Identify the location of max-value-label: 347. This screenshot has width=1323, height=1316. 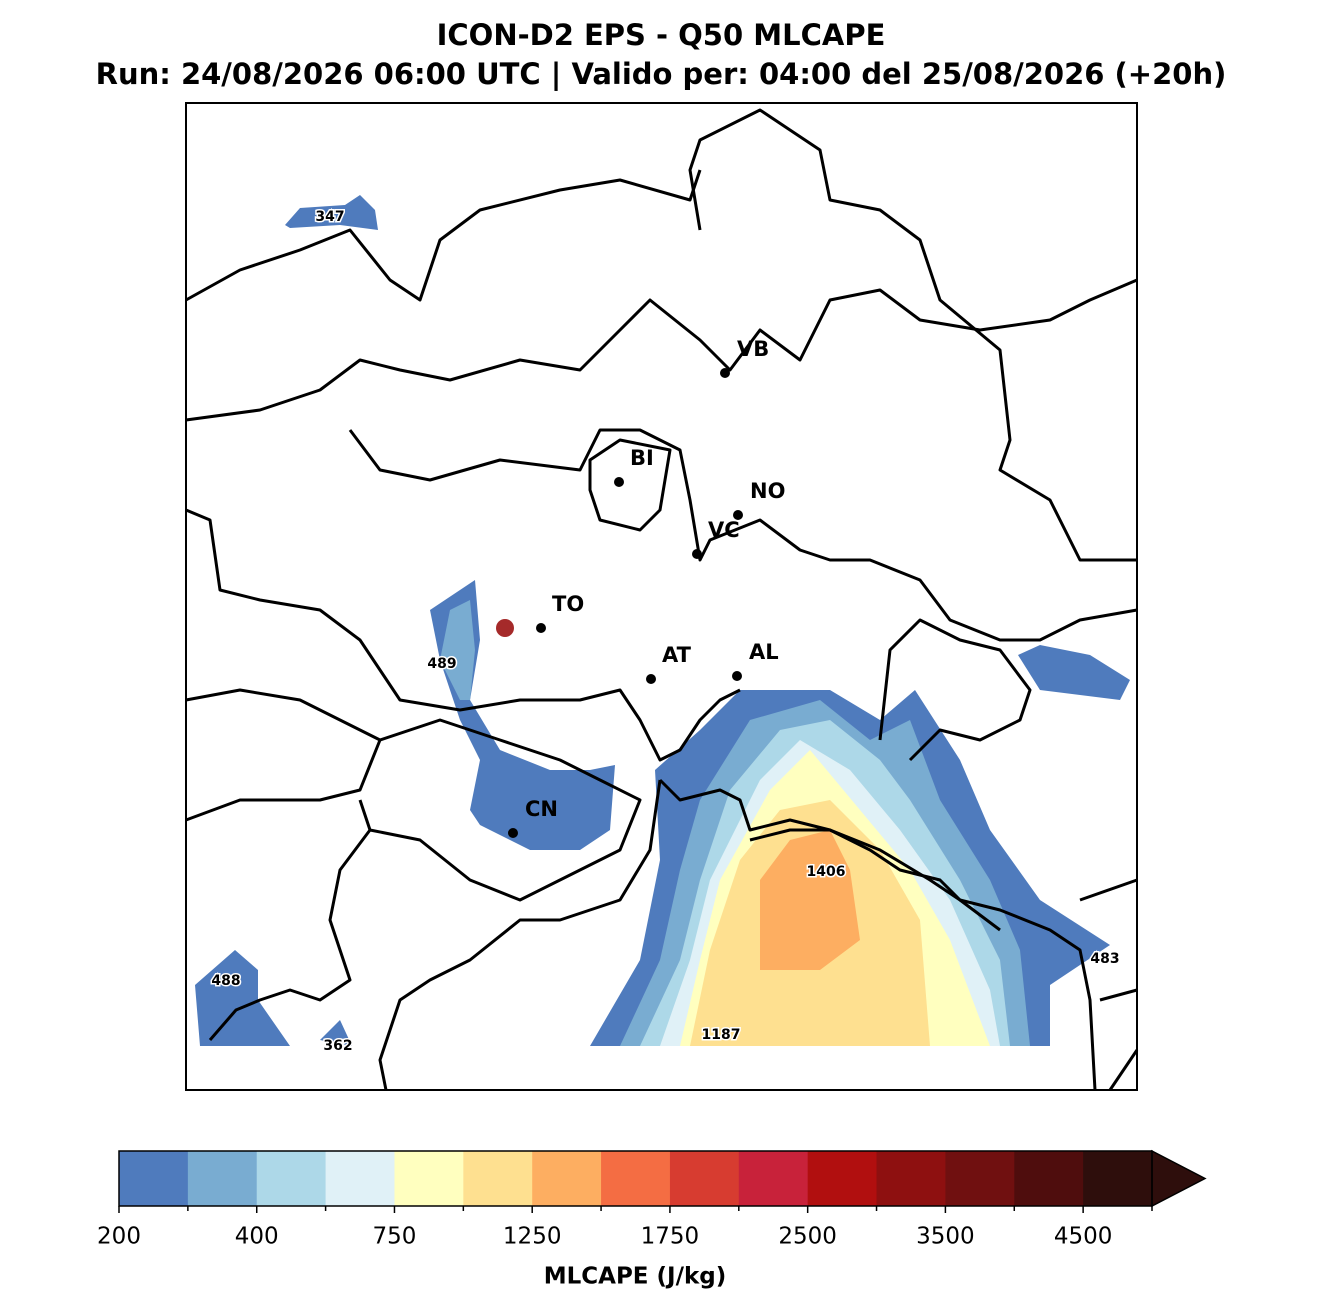
(329, 217).